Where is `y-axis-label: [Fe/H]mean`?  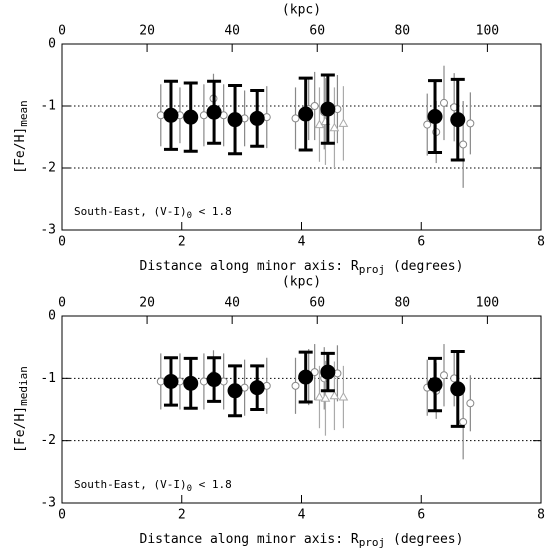
y-axis-label: [Fe/H]mean is located at coordinates (22, 136).